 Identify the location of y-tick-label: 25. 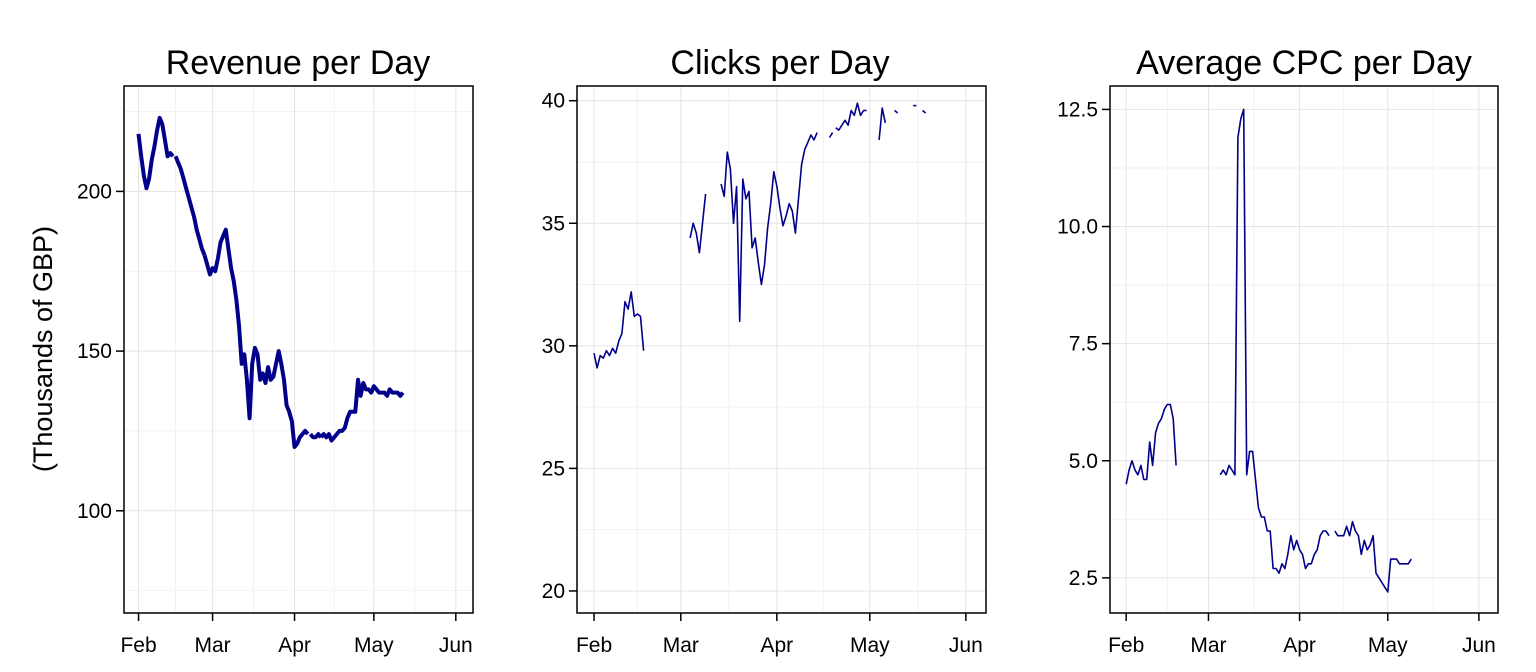
(553, 468).